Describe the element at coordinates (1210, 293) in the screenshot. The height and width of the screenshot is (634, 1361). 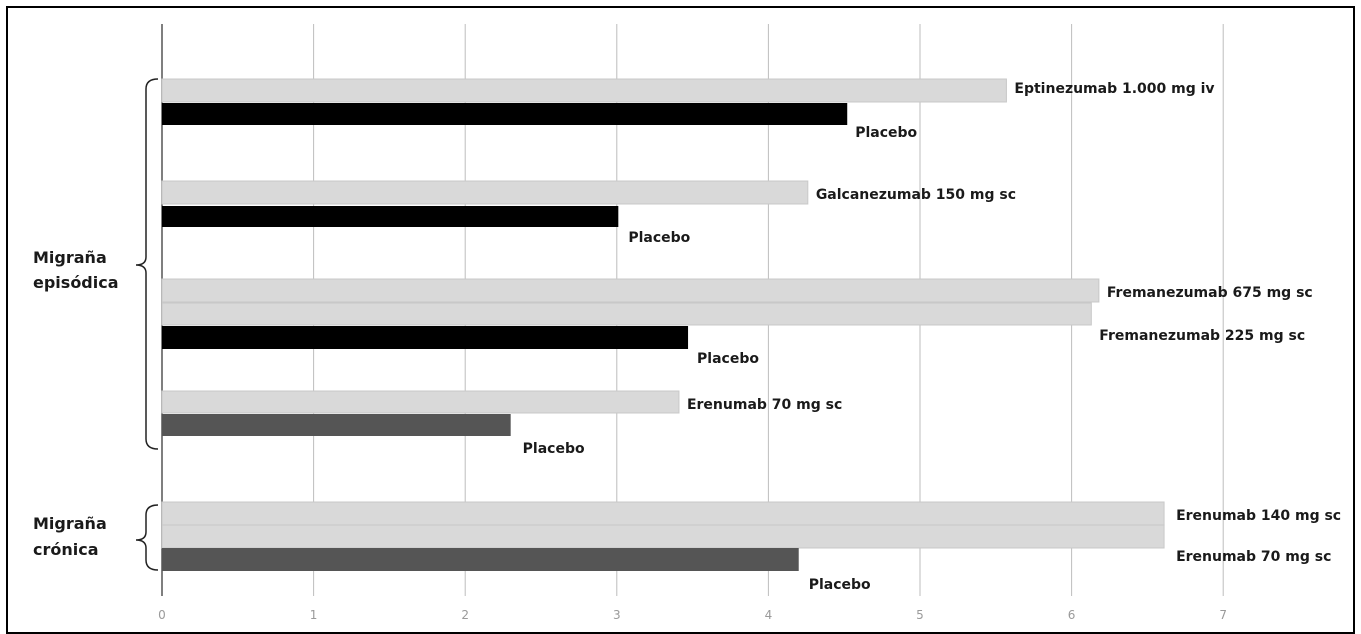
I see `bar-label: Fremanezumab 675 mg sc` at that location.